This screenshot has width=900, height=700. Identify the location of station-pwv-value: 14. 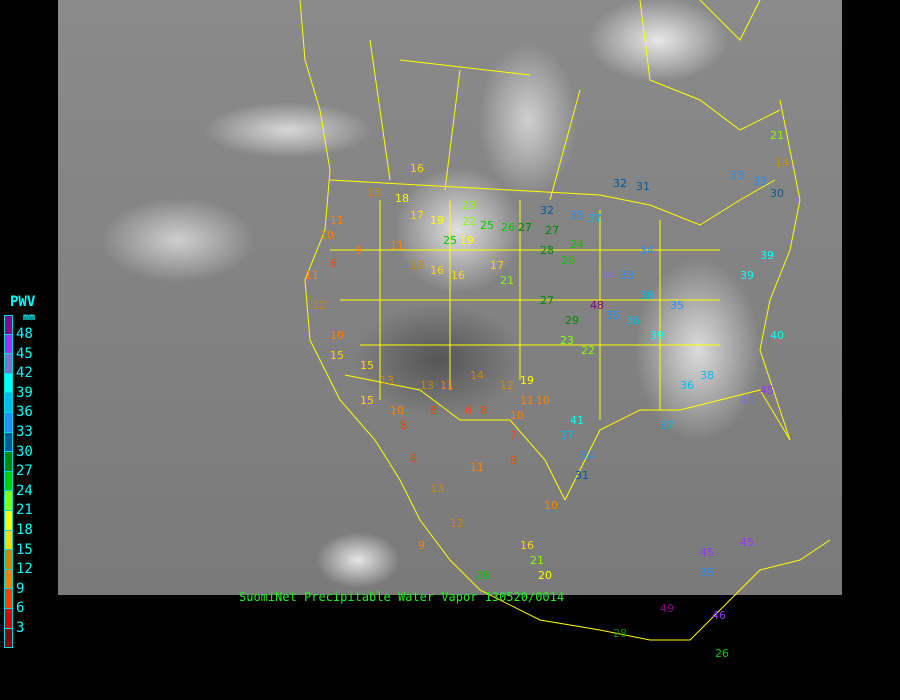
(782, 162).